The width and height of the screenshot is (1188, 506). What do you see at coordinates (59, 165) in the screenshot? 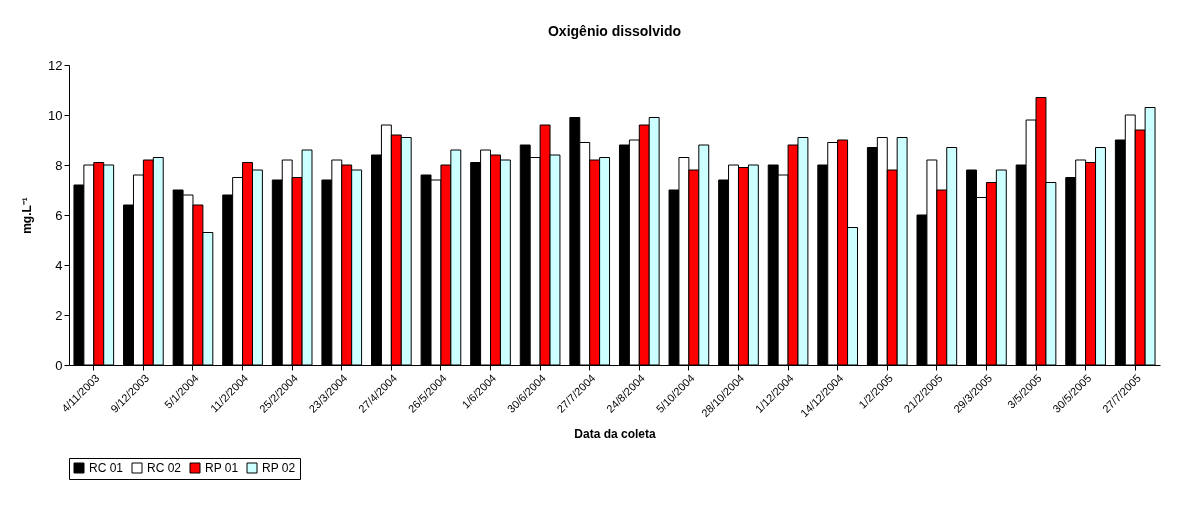
I see `y-tick-label: 8` at bounding box center [59, 165].